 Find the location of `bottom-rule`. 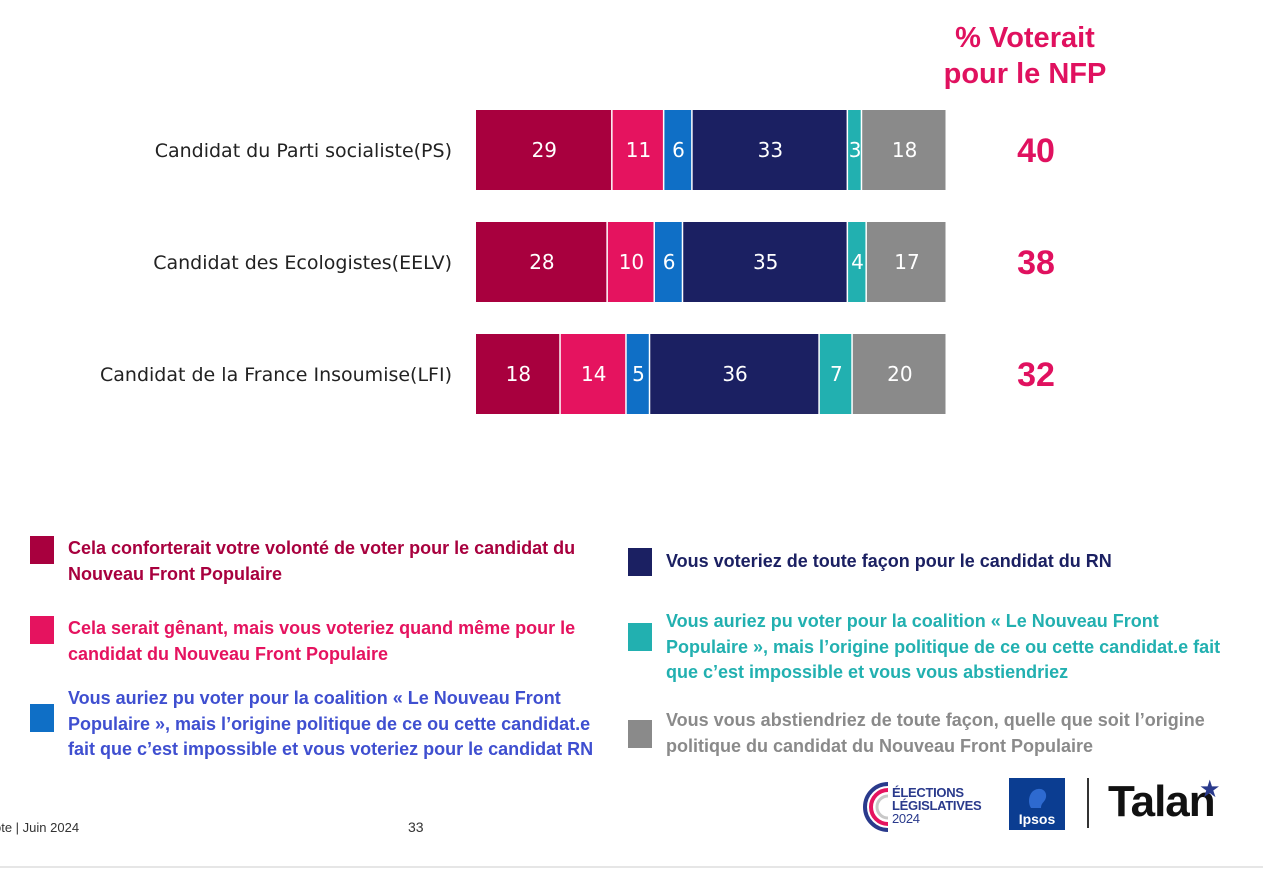

bottom-rule is located at coordinates (631, 867).